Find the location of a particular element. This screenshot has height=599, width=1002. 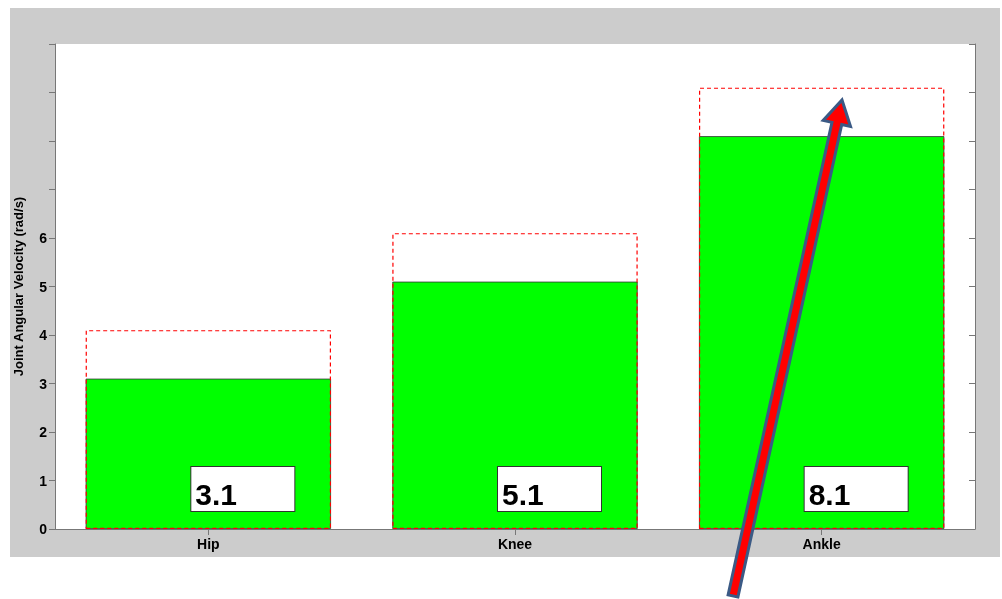

y-tick-label: 4 is located at coordinates (43, 335).